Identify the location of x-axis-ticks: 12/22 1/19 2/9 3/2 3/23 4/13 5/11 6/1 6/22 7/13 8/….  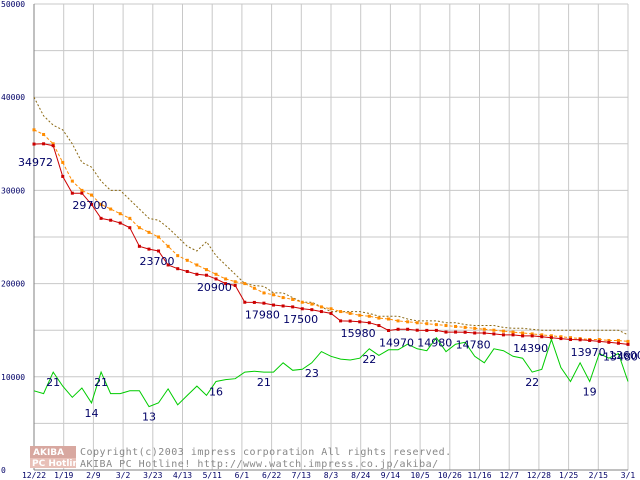
(328, 475).